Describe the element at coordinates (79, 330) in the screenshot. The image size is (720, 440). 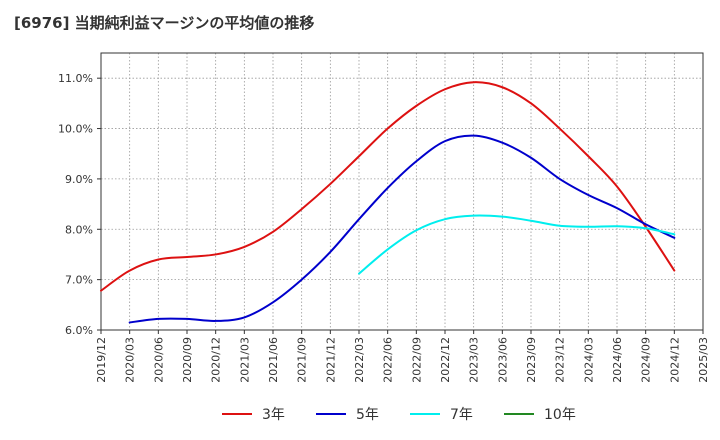
I see `y-tick-label: 6.0%` at that location.